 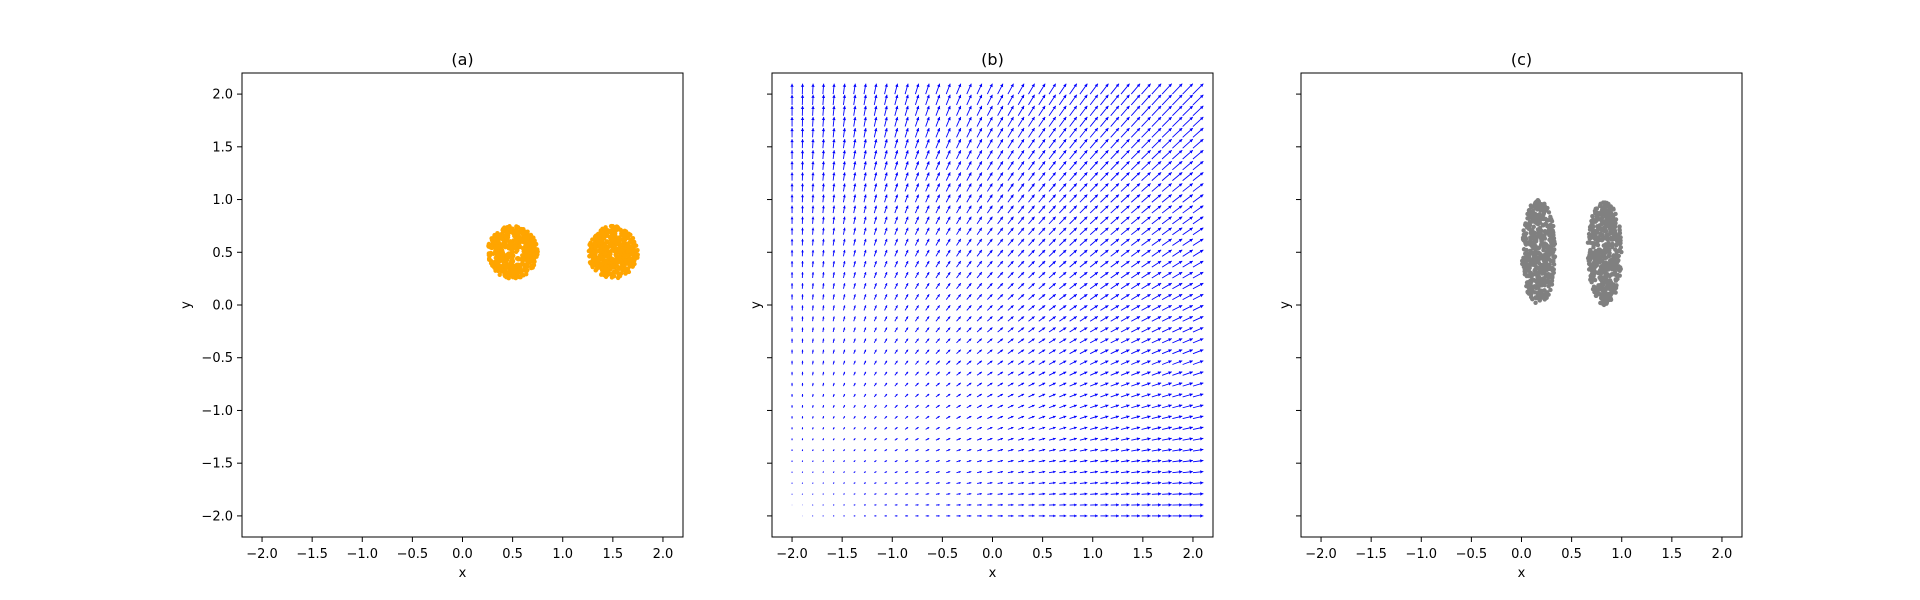 I want to click on y-tick-label: 1.0, so click(x=222, y=200).